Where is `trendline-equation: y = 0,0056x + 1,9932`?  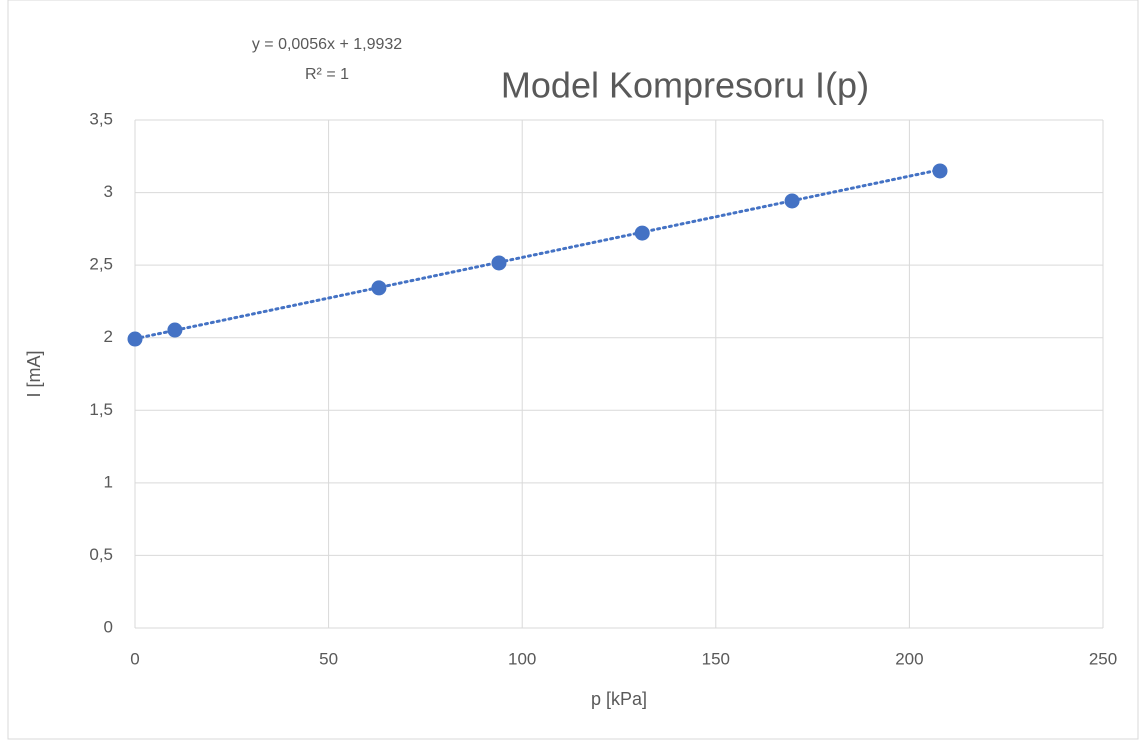 trendline-equation: y = 0,0056x + 1,9932 is located at coordinates (327, 44).